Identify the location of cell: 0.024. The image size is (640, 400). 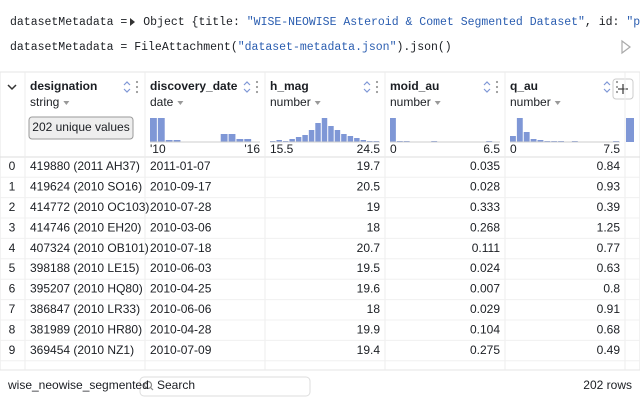
(485, 268).